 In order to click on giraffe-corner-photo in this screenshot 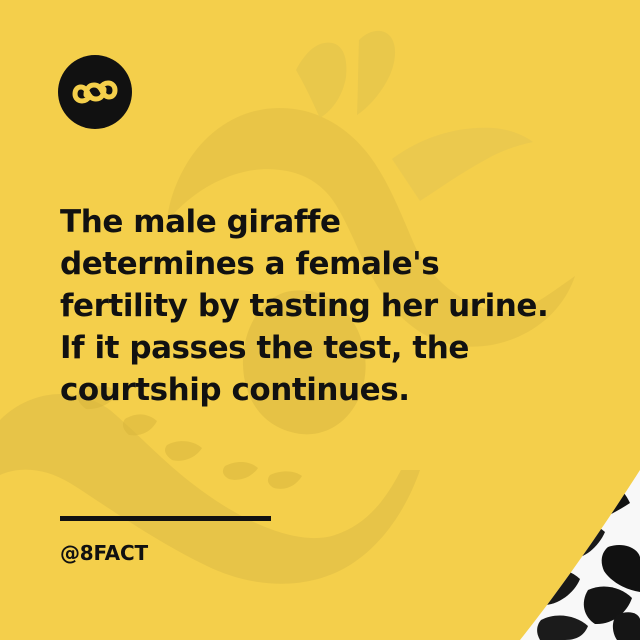, I will do `click(580, 555)`.